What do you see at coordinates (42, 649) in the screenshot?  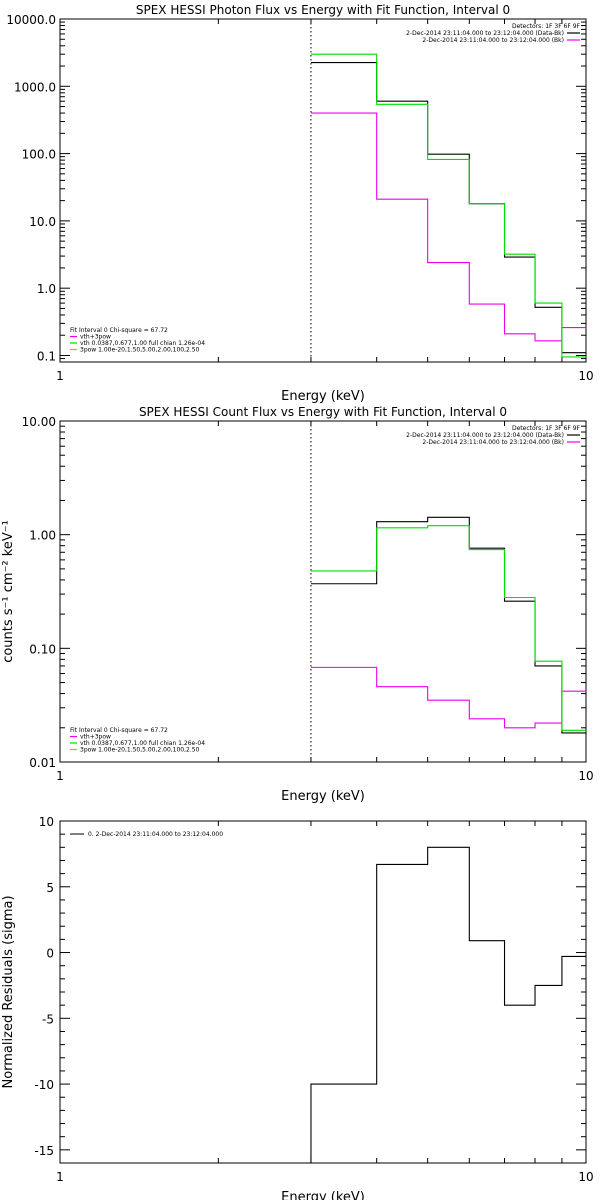 I see `y-tick-label: 0.10` at bounding box center [42, 649].